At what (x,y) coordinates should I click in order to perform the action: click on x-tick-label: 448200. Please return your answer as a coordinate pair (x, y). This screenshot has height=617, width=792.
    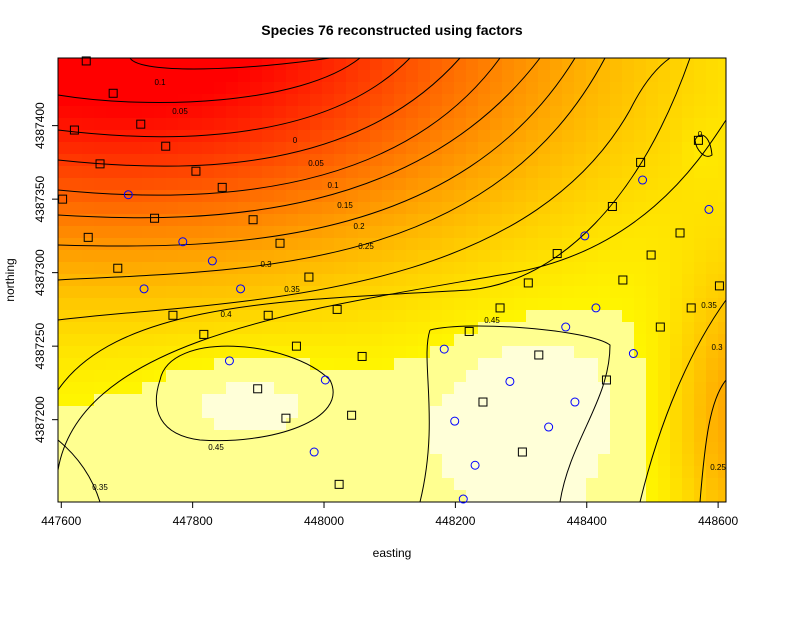
    Looking at the image, I should click on (455, 521).